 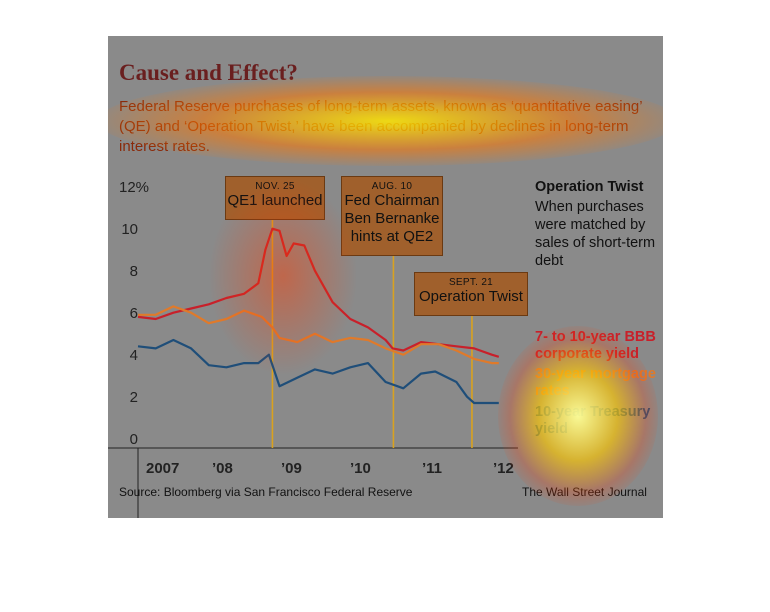 I want to click on y-tick-label-0: 0, so click(x=133, y=439).